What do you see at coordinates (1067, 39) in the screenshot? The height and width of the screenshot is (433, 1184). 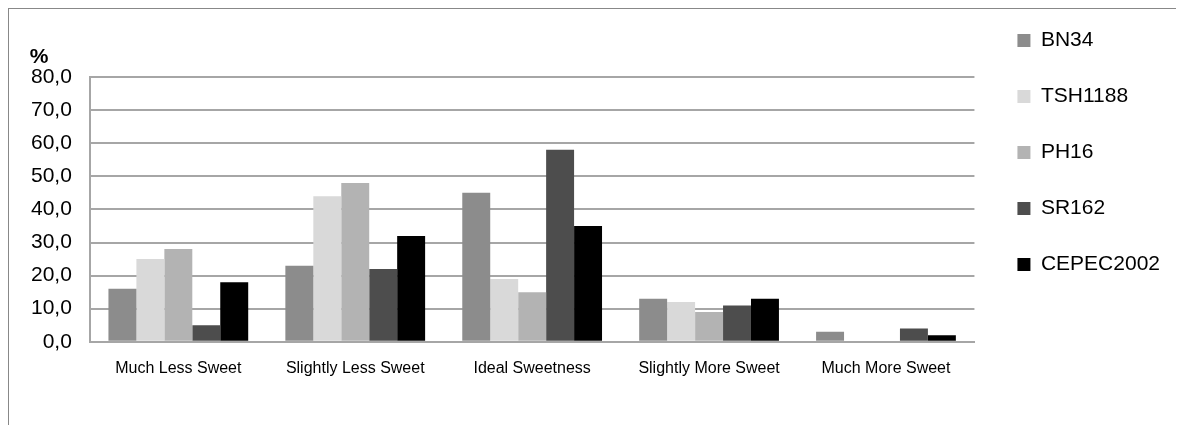 I see `legend-label: BN34` at bounding box center [1067, 39].